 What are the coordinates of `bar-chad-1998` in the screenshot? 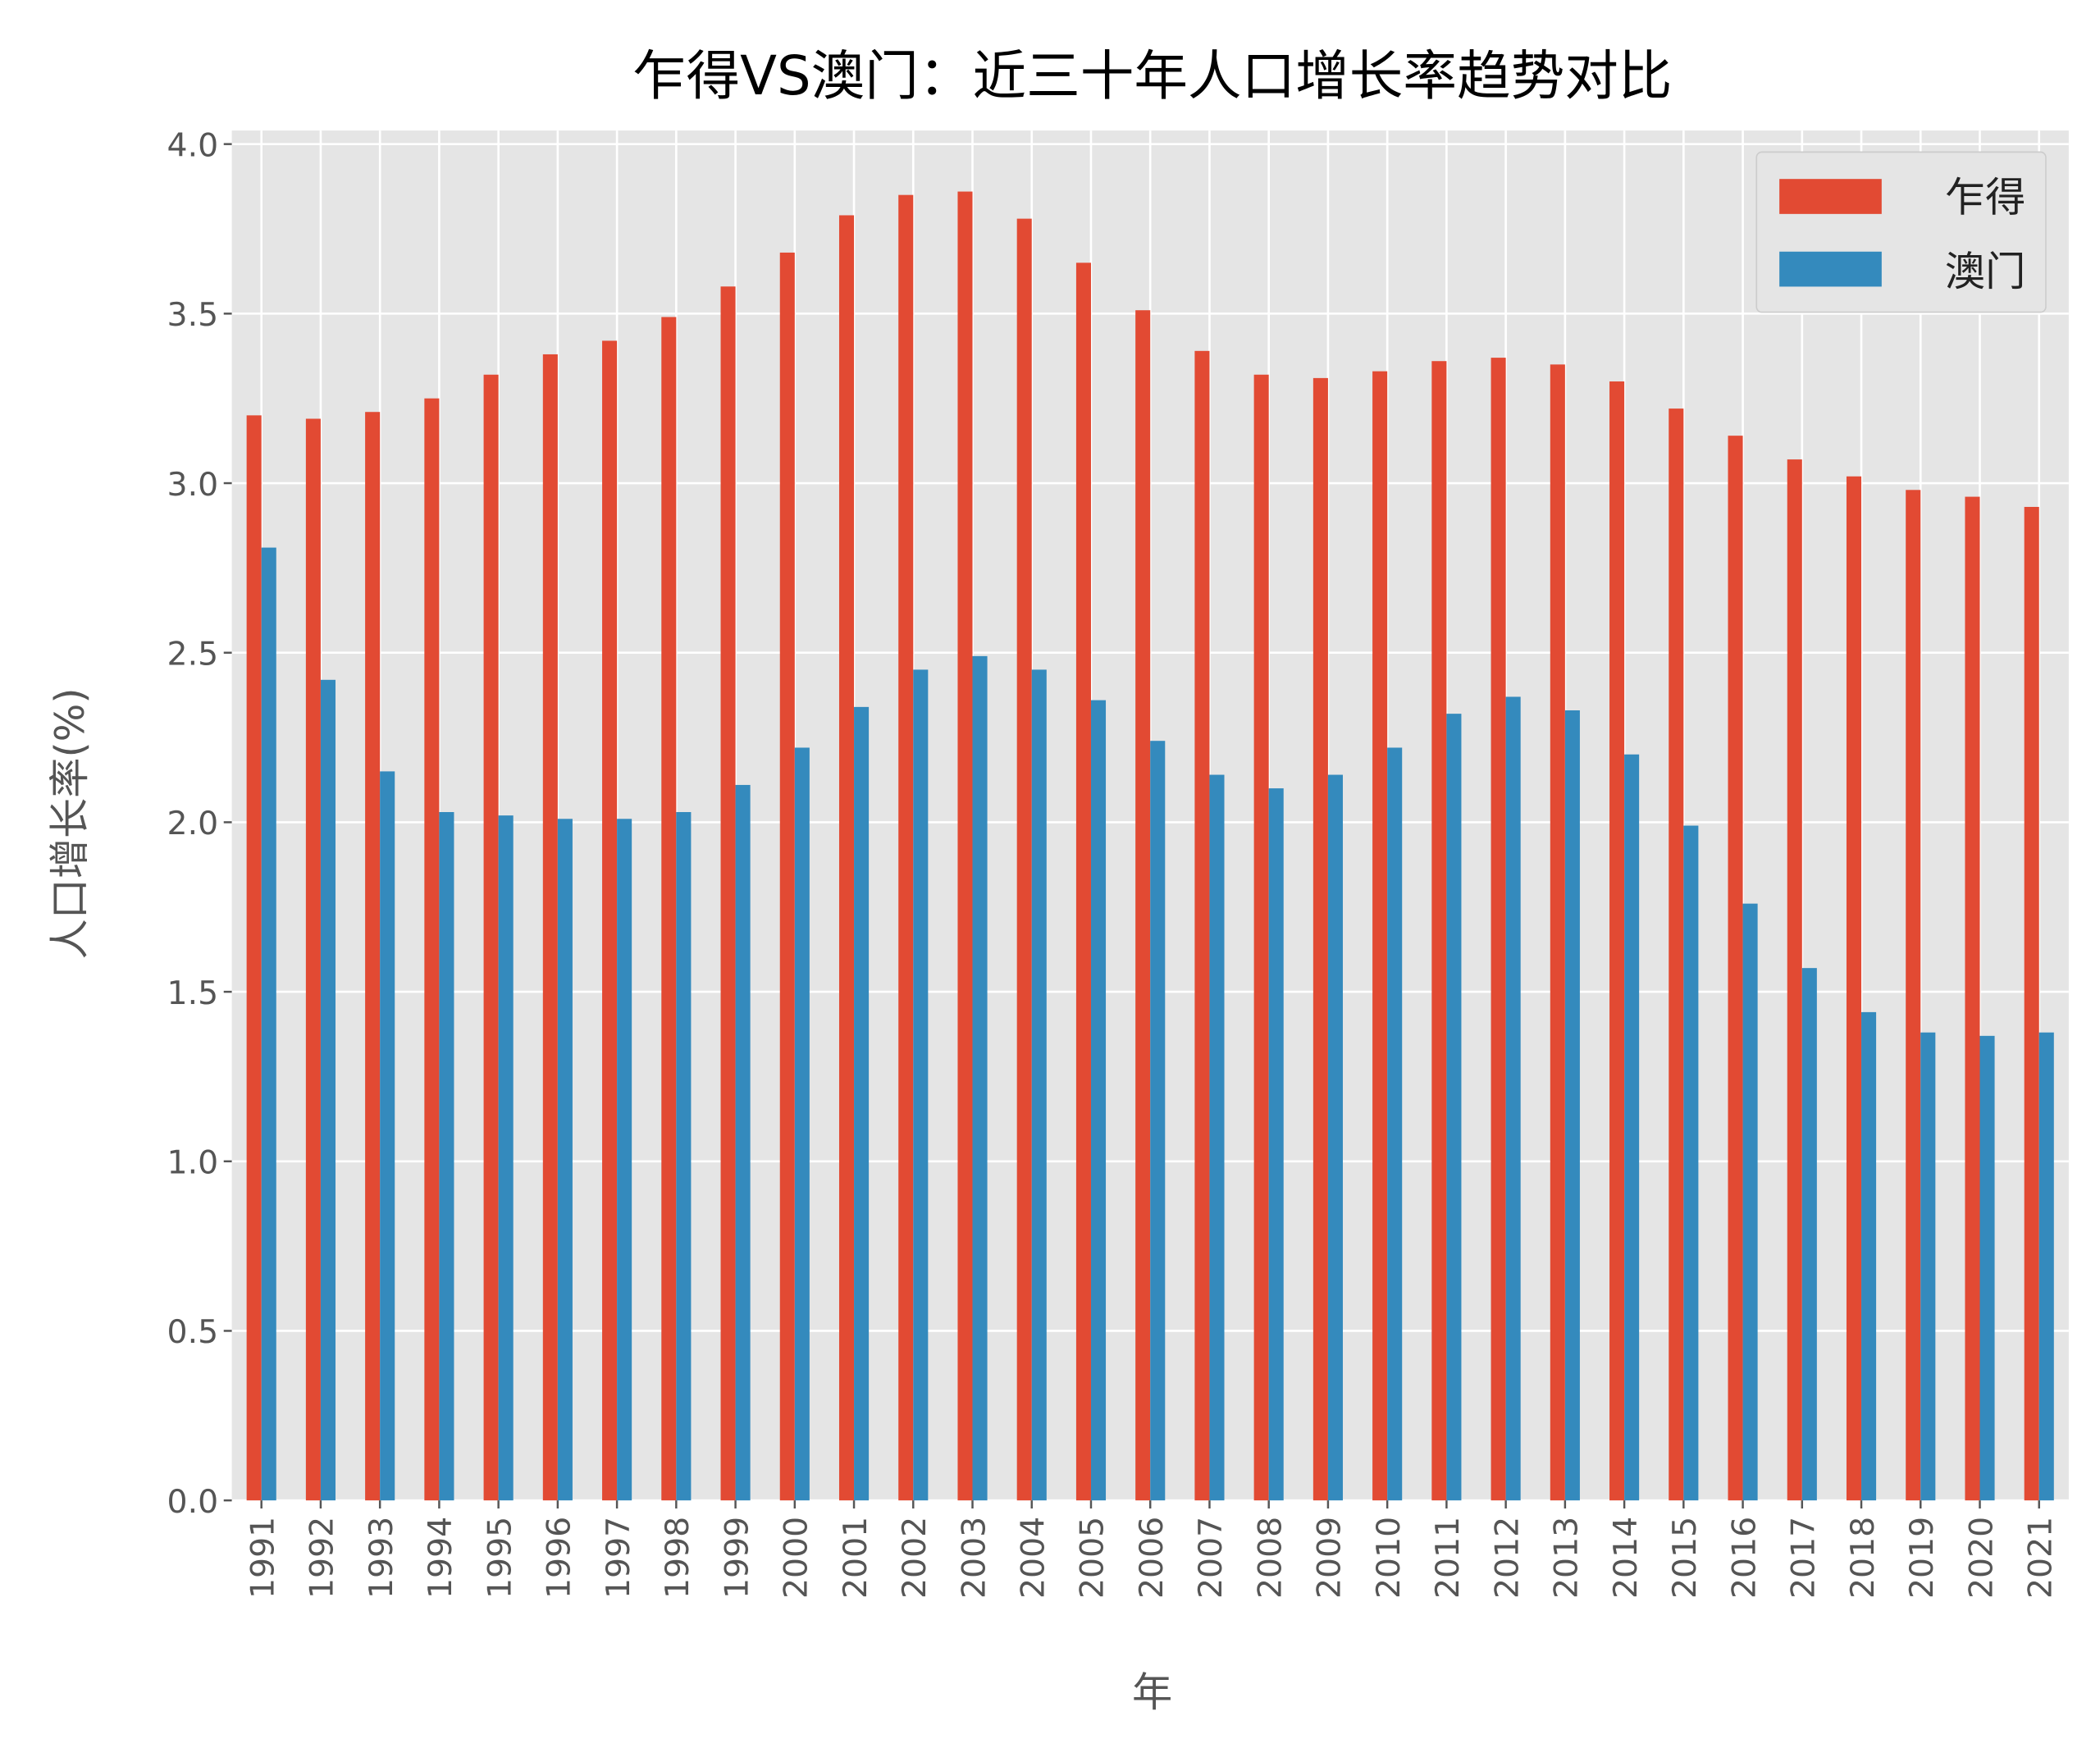 It's located at (669, 909).